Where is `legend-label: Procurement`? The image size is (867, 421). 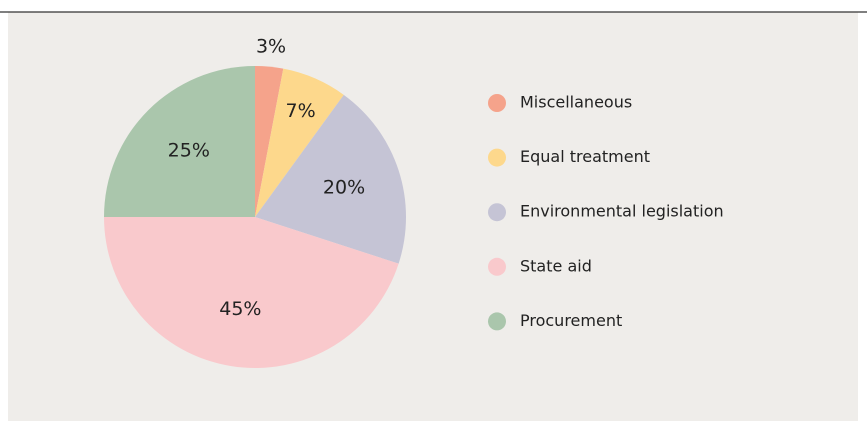 legend-label: Procurement is located at coordinates (571, 320).